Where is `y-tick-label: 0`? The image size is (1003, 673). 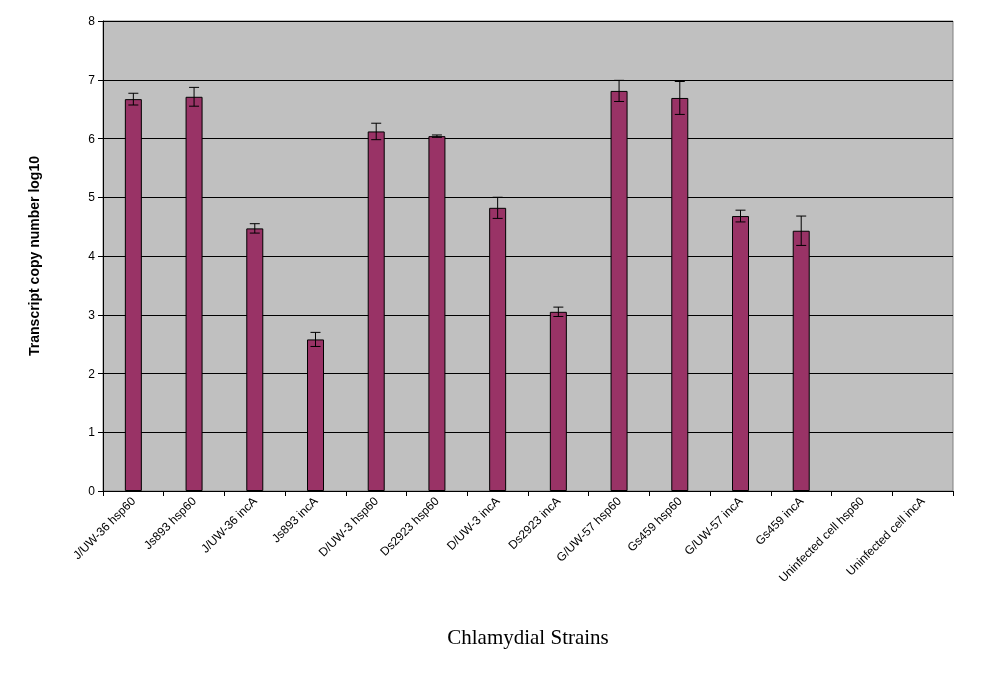
y-tick-label: 0 is located at coordinates (92, 491).